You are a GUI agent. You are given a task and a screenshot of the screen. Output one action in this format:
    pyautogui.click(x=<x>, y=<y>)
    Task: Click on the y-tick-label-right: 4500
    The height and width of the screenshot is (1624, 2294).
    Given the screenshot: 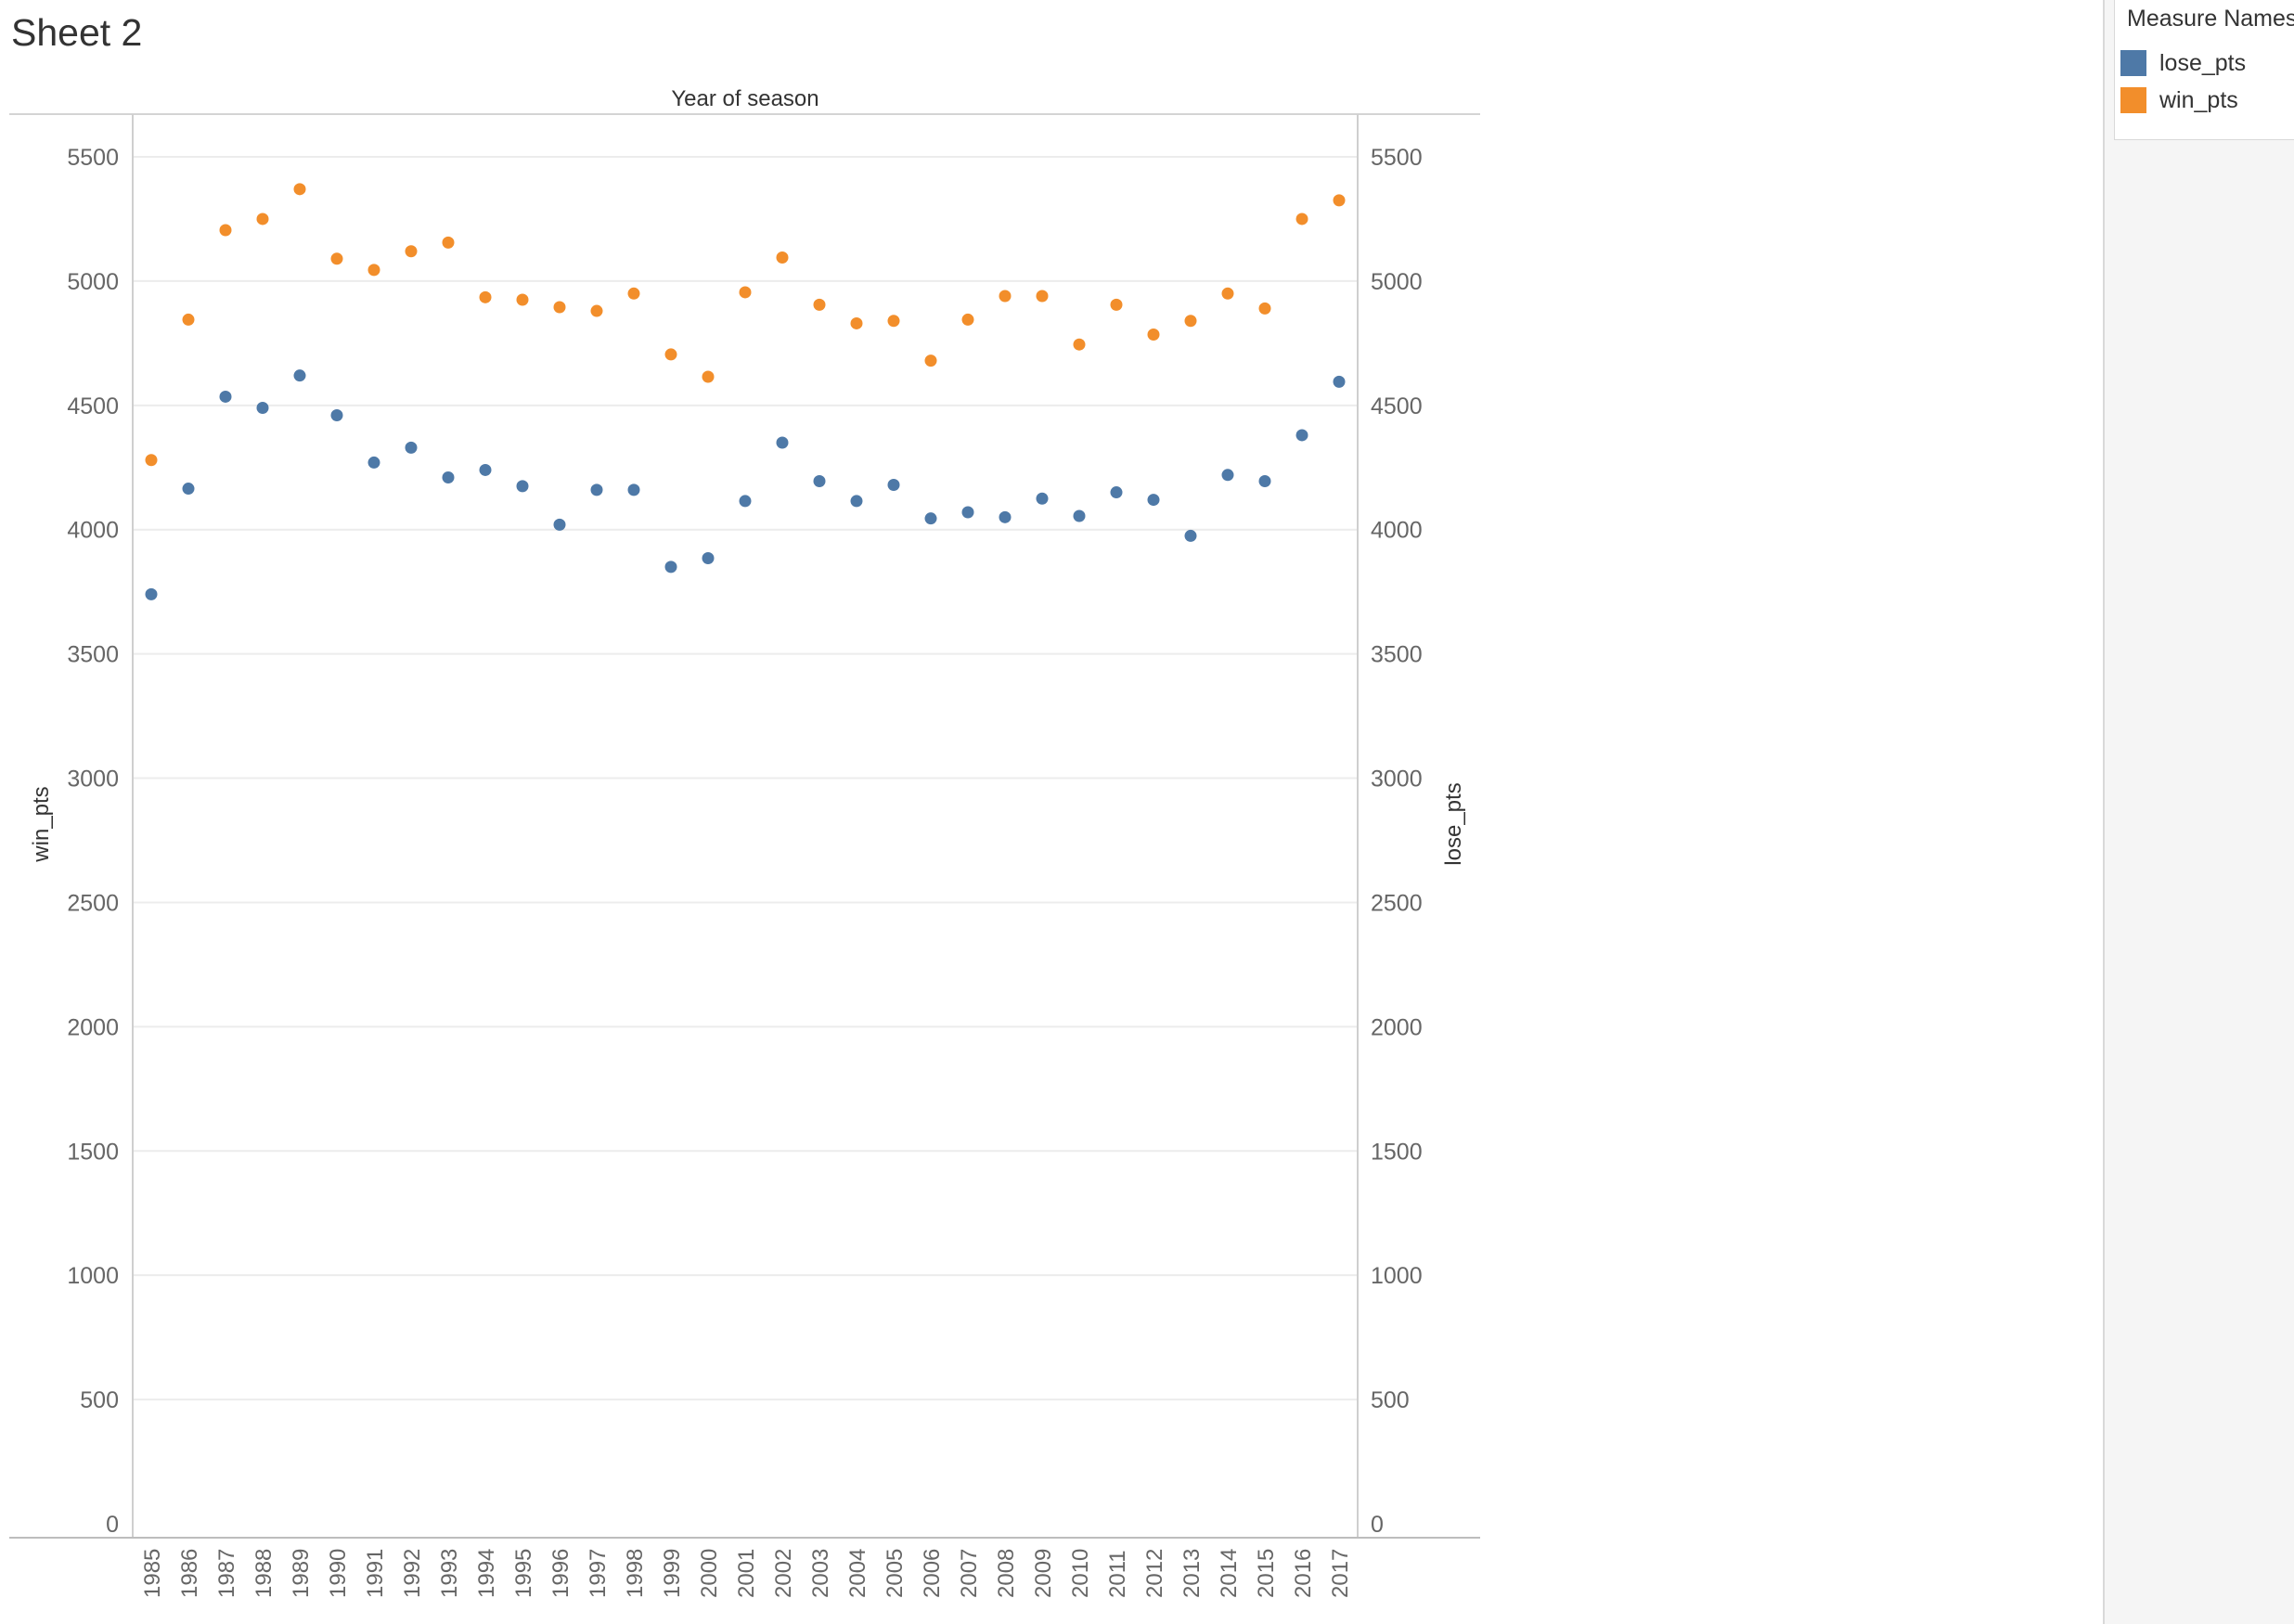 What is the action you would take?
    pyautogui.click(x=1397, y=406)
    